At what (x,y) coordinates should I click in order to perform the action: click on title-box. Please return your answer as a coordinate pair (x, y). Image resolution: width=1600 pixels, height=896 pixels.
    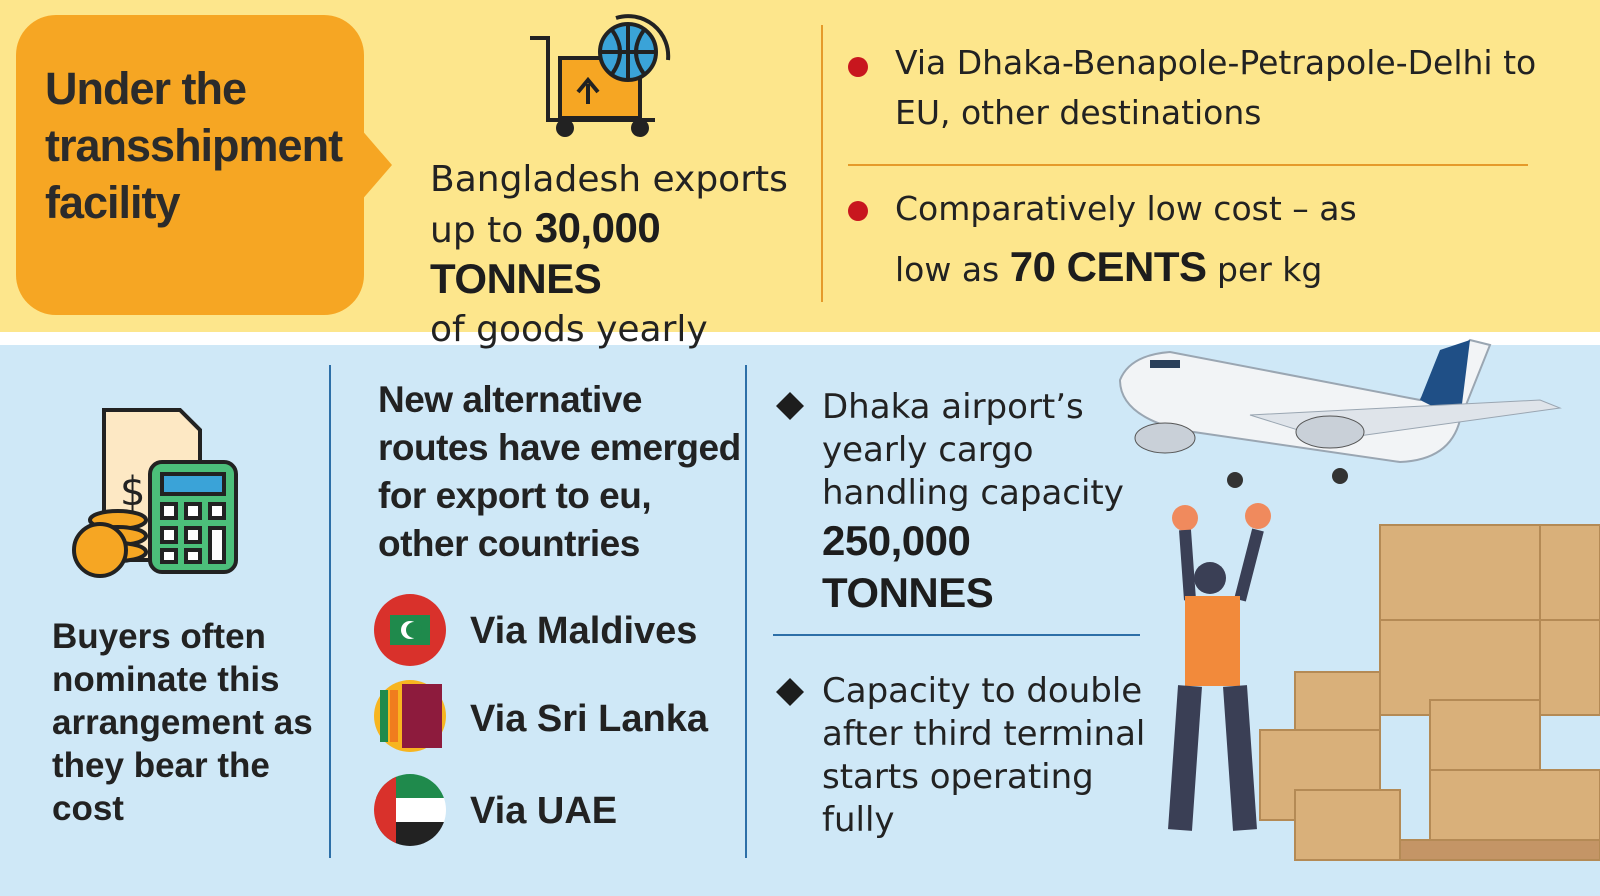
    Looking at the image, I should click on (190, 165).